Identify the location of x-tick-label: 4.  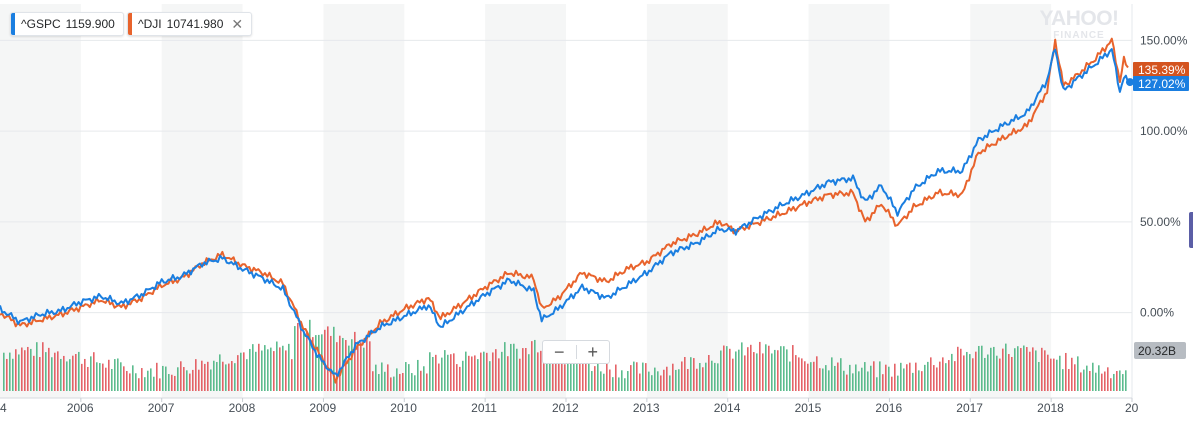
(3, 408).